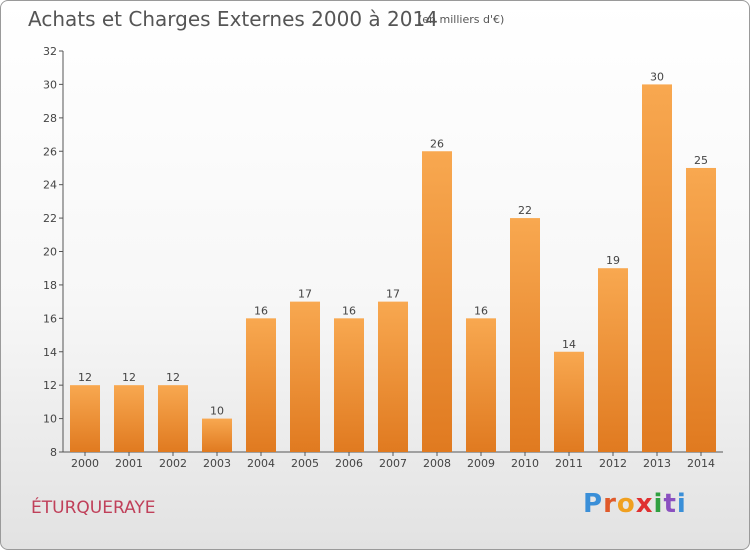 This screenshot has width=750, height=550. I want to click on x-tick-label: 2003, so click(217, 463).